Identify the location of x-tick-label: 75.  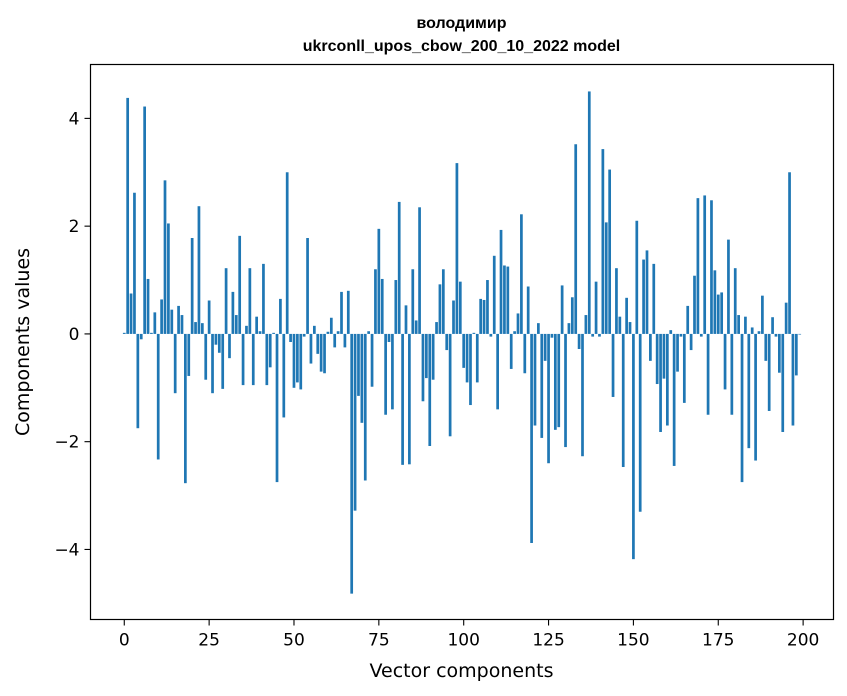
(379, 641).